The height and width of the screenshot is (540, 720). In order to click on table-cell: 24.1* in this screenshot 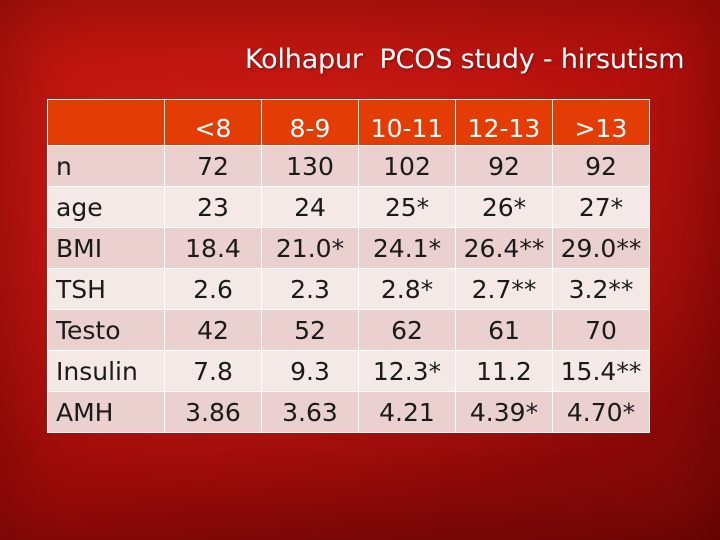, I will do `click(407, 248)`.